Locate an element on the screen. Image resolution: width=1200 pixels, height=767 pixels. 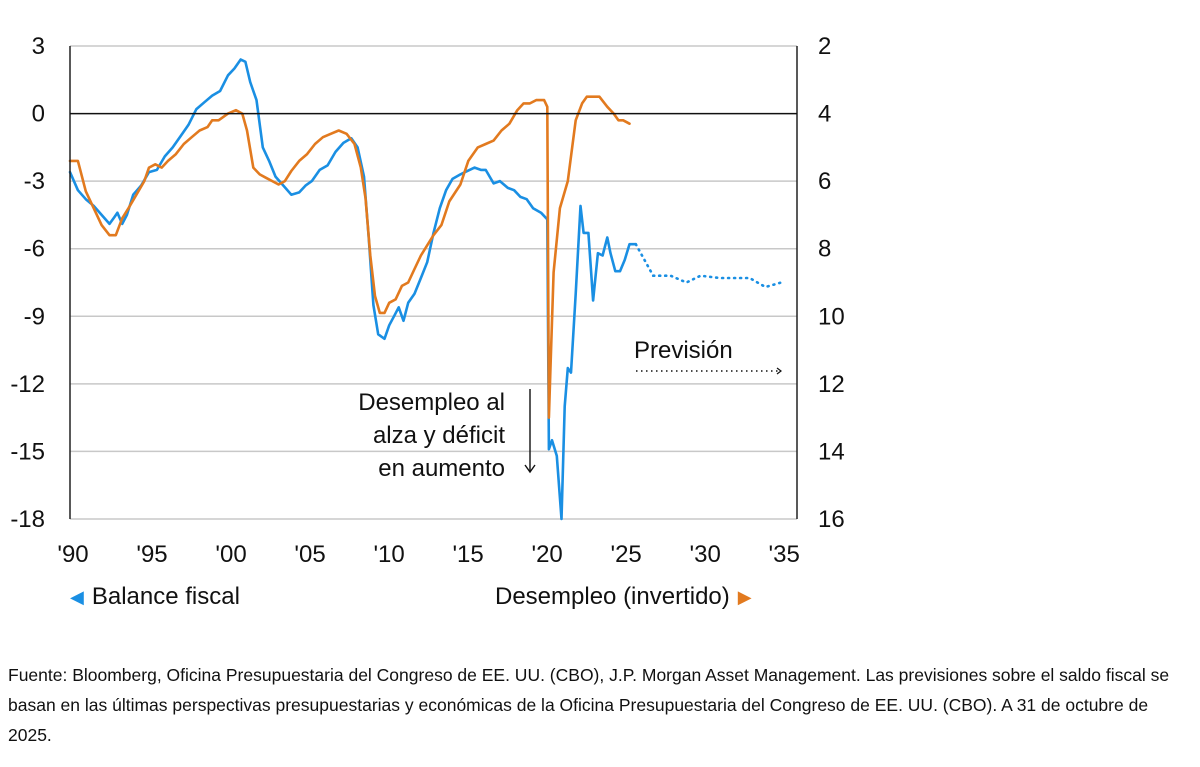
legend-label-balance: Balance fiscal is located at coordinates (165, 596).